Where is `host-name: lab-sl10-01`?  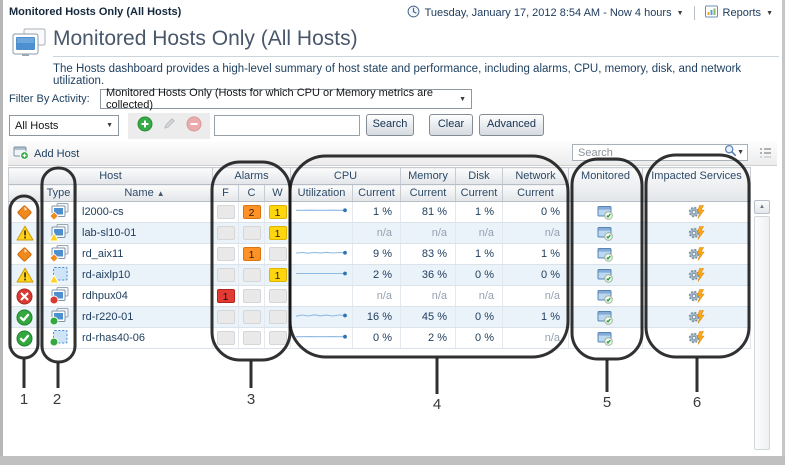 host-name: lab-sl10-01 is located at coordinates (144, 233).